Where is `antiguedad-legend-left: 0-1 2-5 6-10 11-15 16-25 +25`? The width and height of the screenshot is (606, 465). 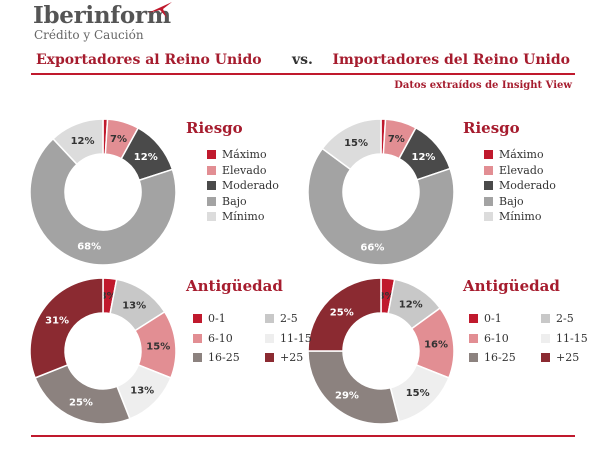 antiguedad-legend-left: 0-1 2-5 6-10 11-15 16-25 +25 is located at coordinates (265, 338).